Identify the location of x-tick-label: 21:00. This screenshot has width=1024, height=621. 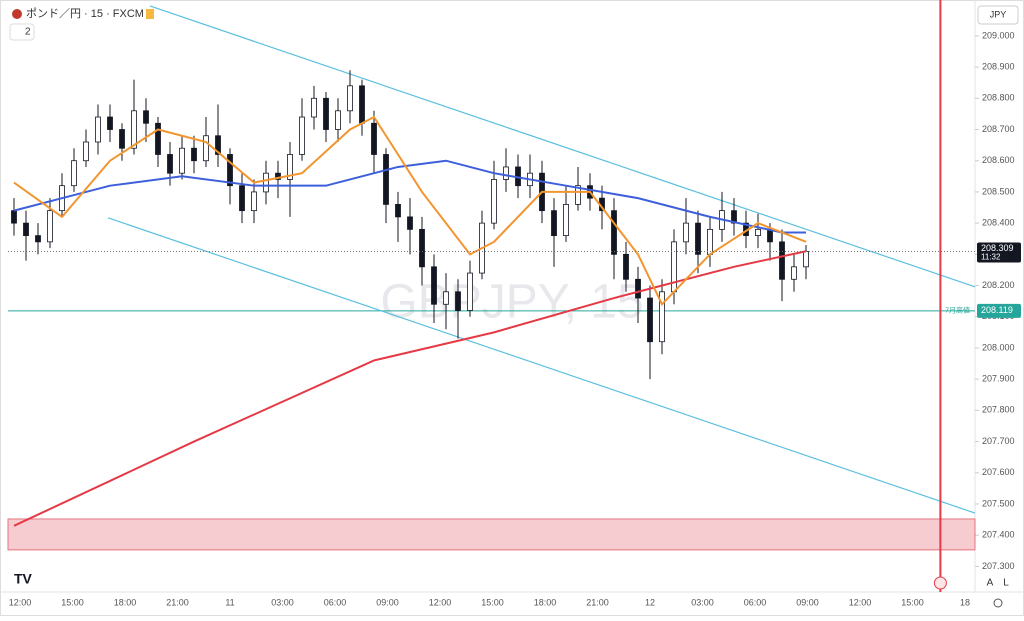
(177, 602).